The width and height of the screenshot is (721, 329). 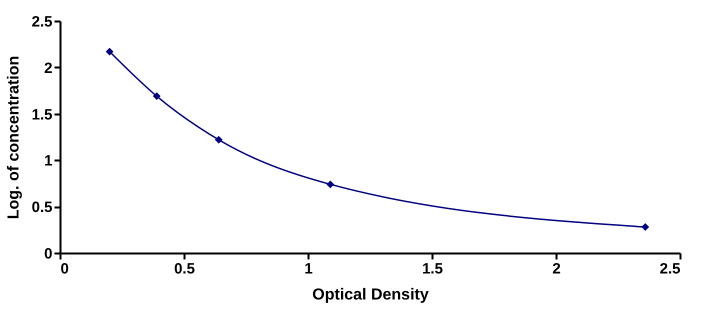 What do you see at coordinates (184, 269) in the screenshot?
I see `x-tick-label: 0.5` at bounding box center [184, 269].